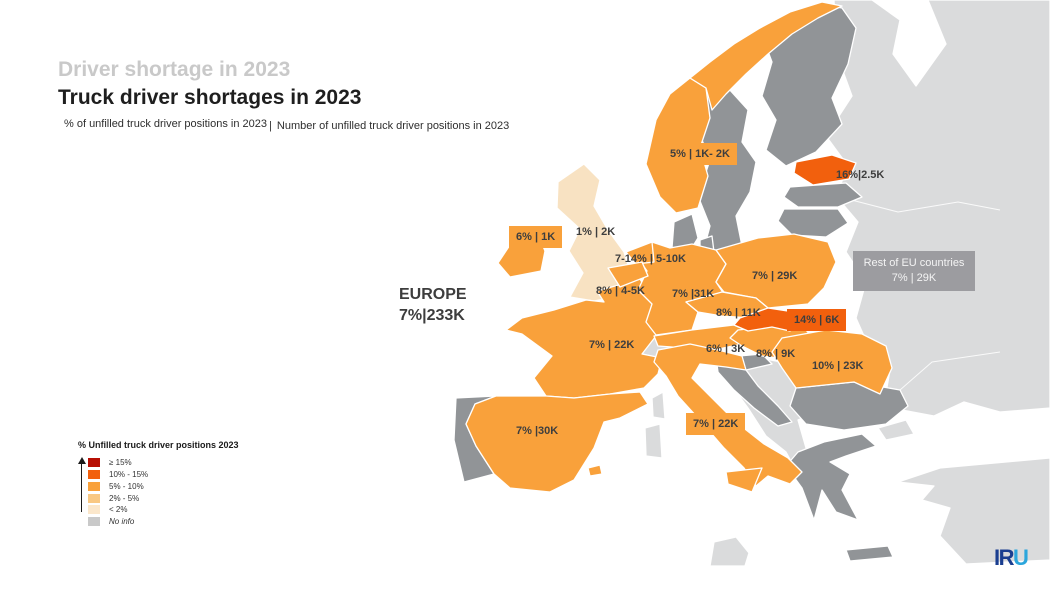 The width and height of the screenshot is (1050, 591). Describe the element at coordinates (738, 313) in the screenshot. I see `country-label-czechia: 8% | 11K` at that location.